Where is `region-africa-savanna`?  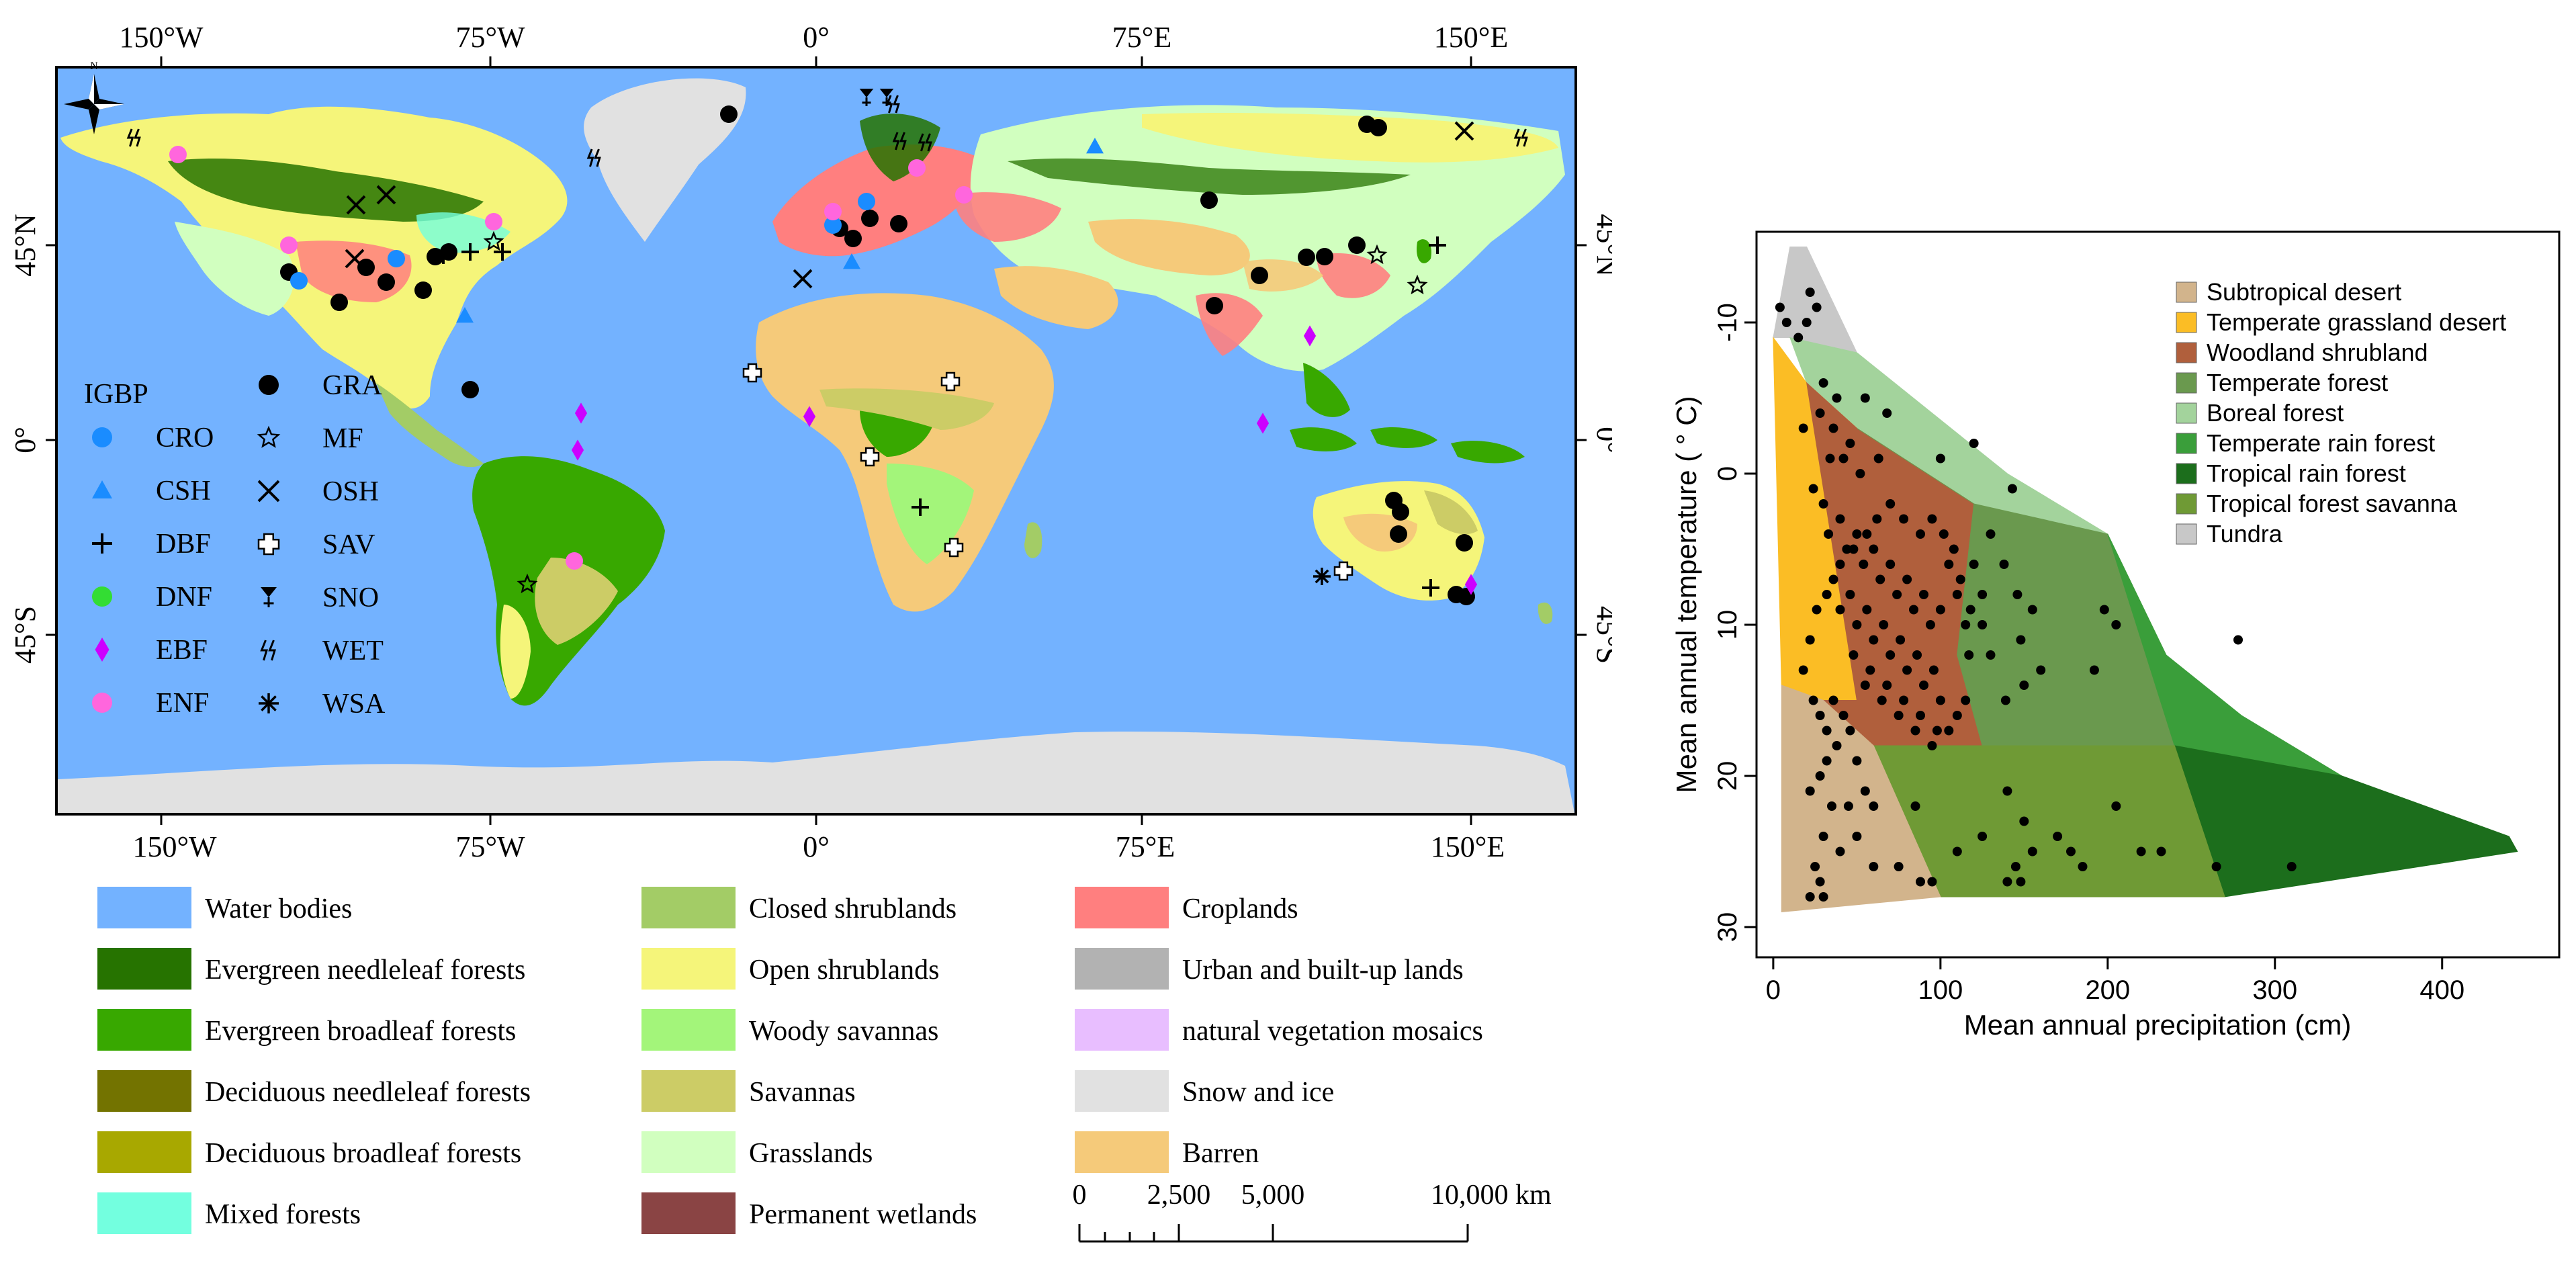 region-africa-savanna is located at coordinates (907, 409).